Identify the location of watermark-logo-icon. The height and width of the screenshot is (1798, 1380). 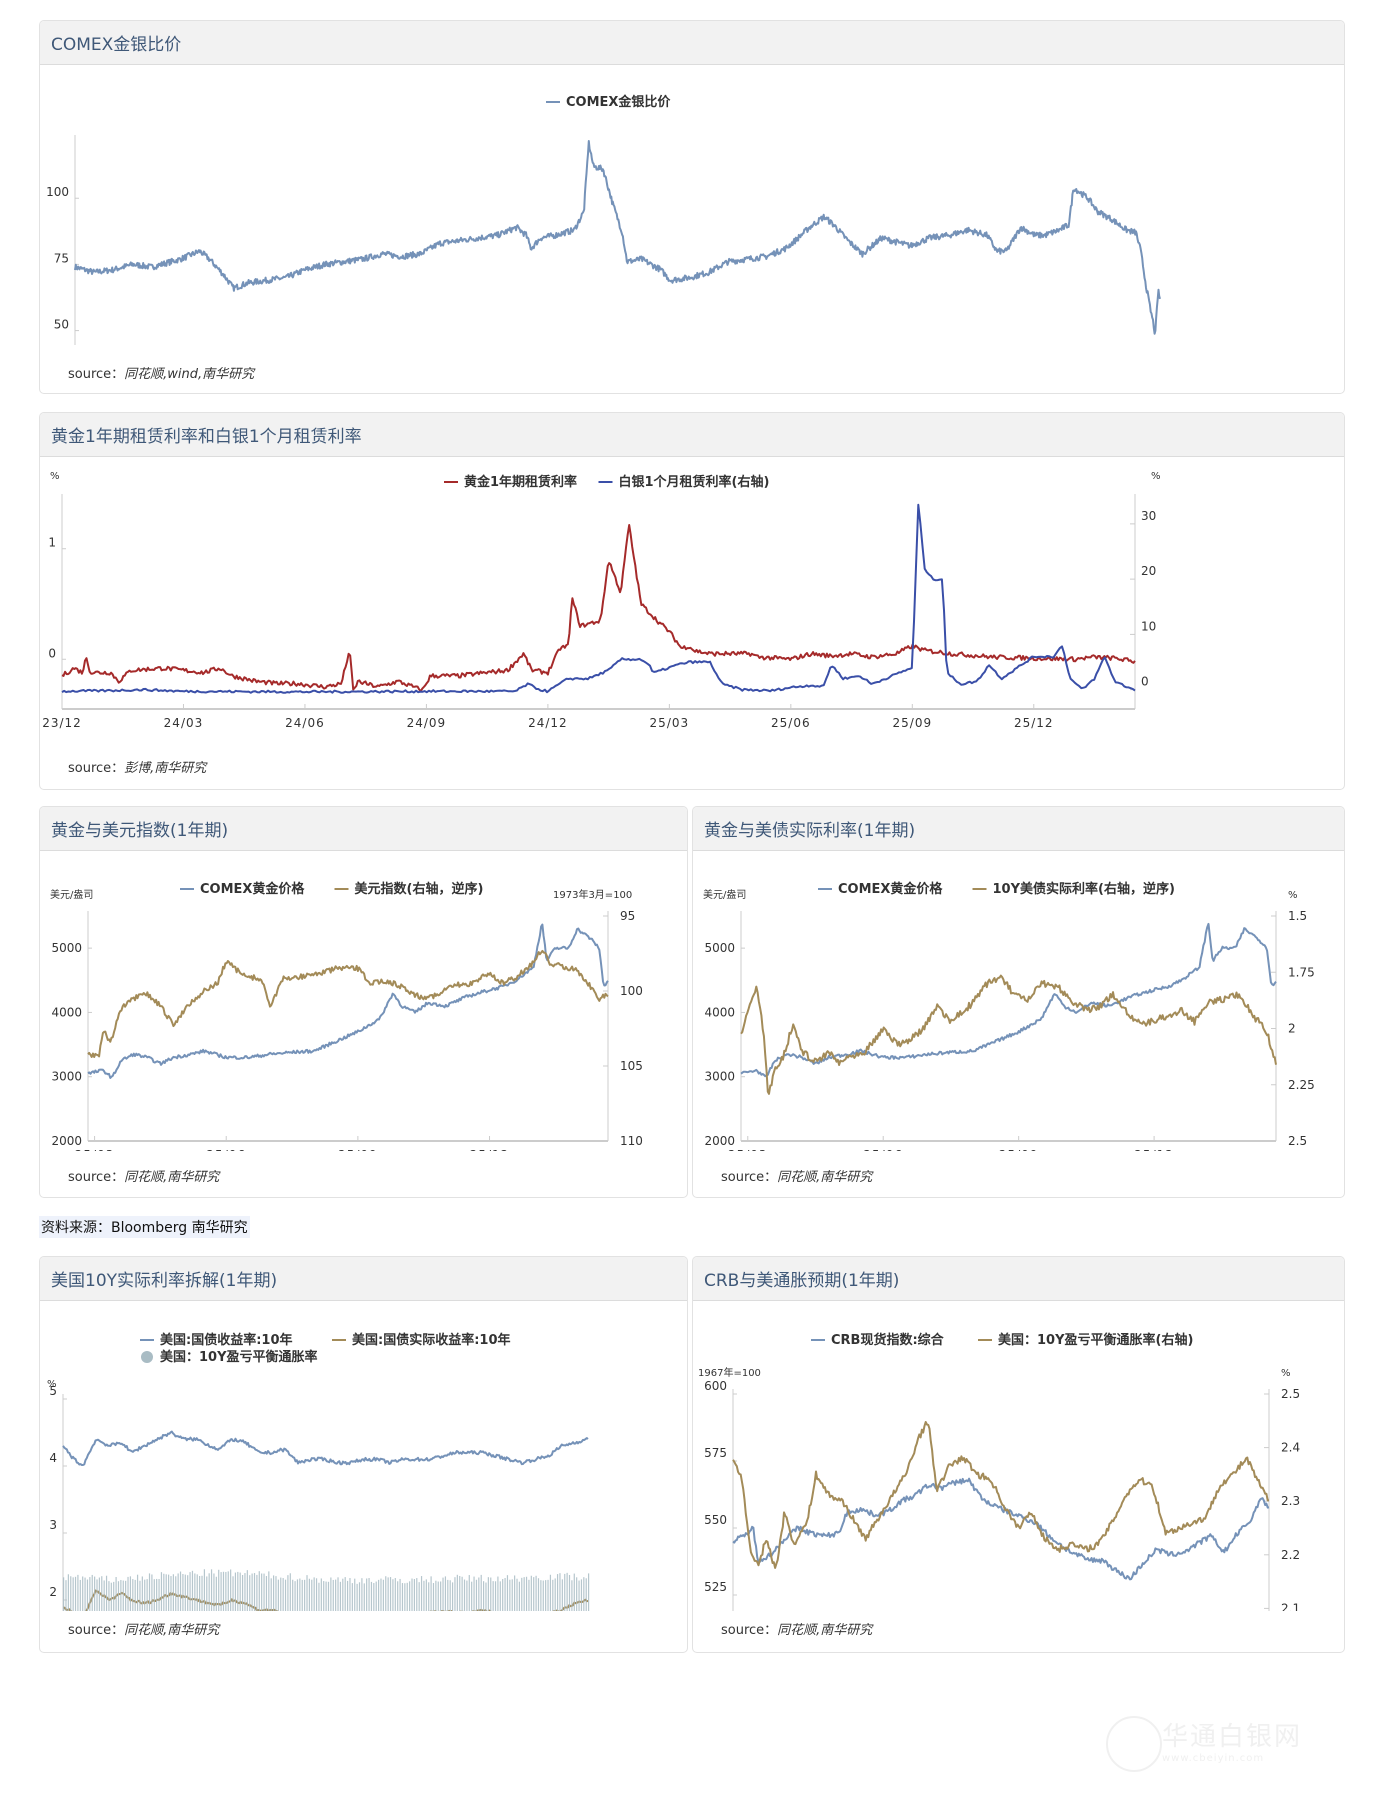
(1134, 1744).